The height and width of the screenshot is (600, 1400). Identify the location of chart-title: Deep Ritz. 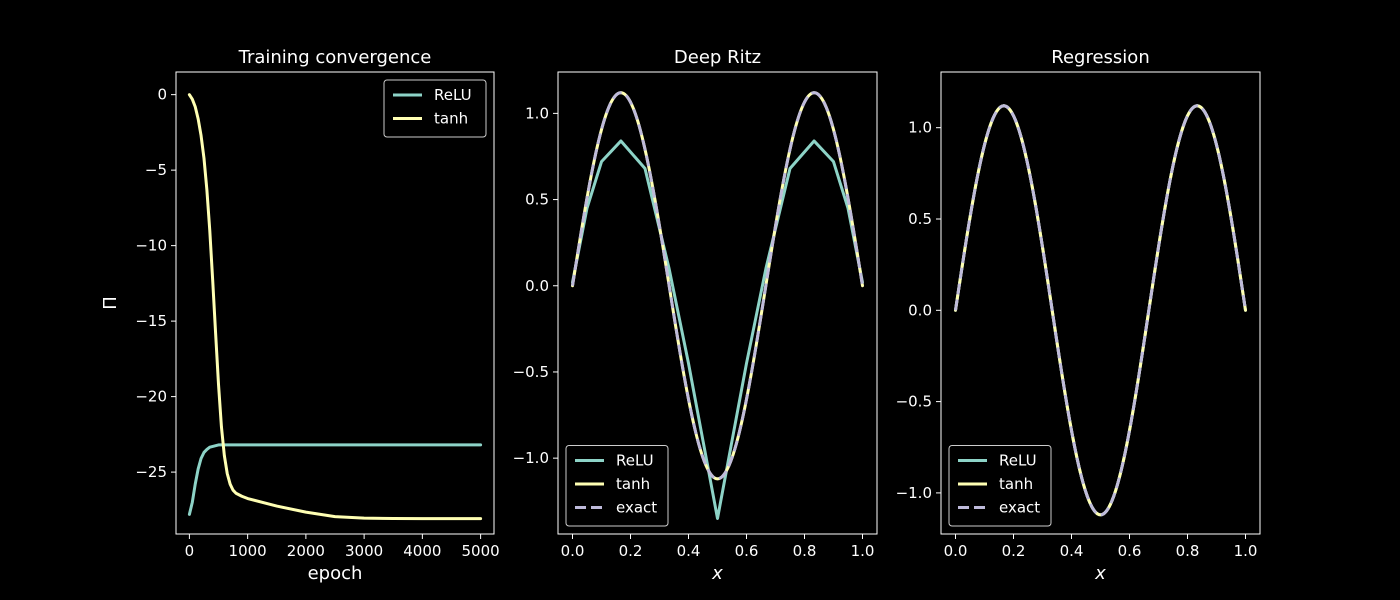
(717, 57).